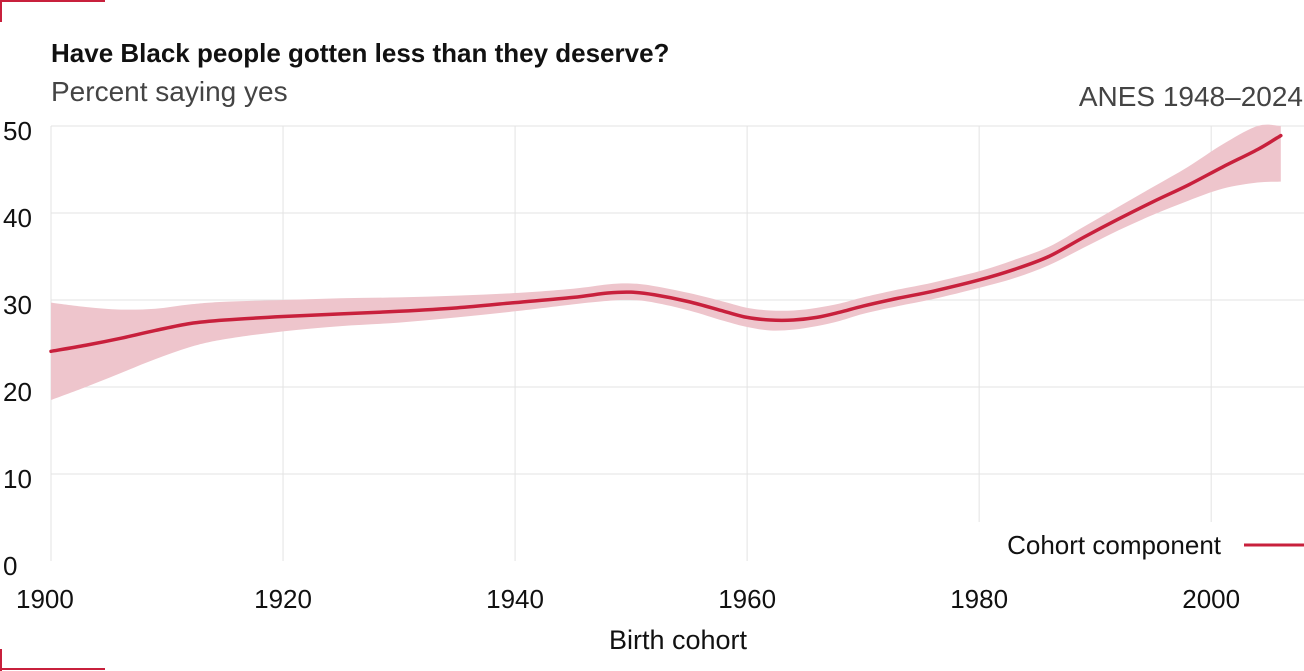 The image size is (1304, 671). I want to click on y-tick-label-10: 10, so click(17, 479).